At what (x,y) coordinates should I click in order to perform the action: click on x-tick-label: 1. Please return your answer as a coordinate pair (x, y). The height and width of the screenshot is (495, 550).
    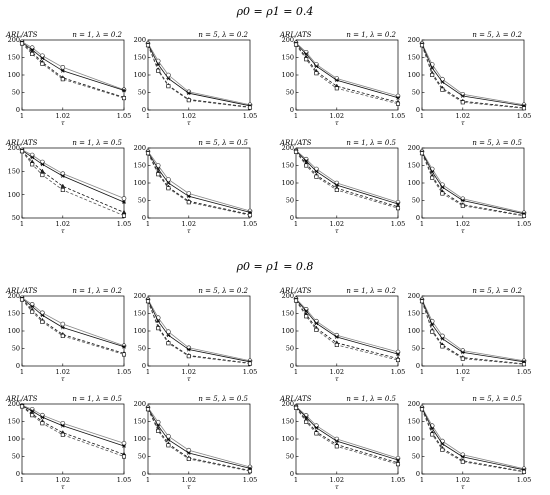
    Looking at the image, I should click on (422, 224).